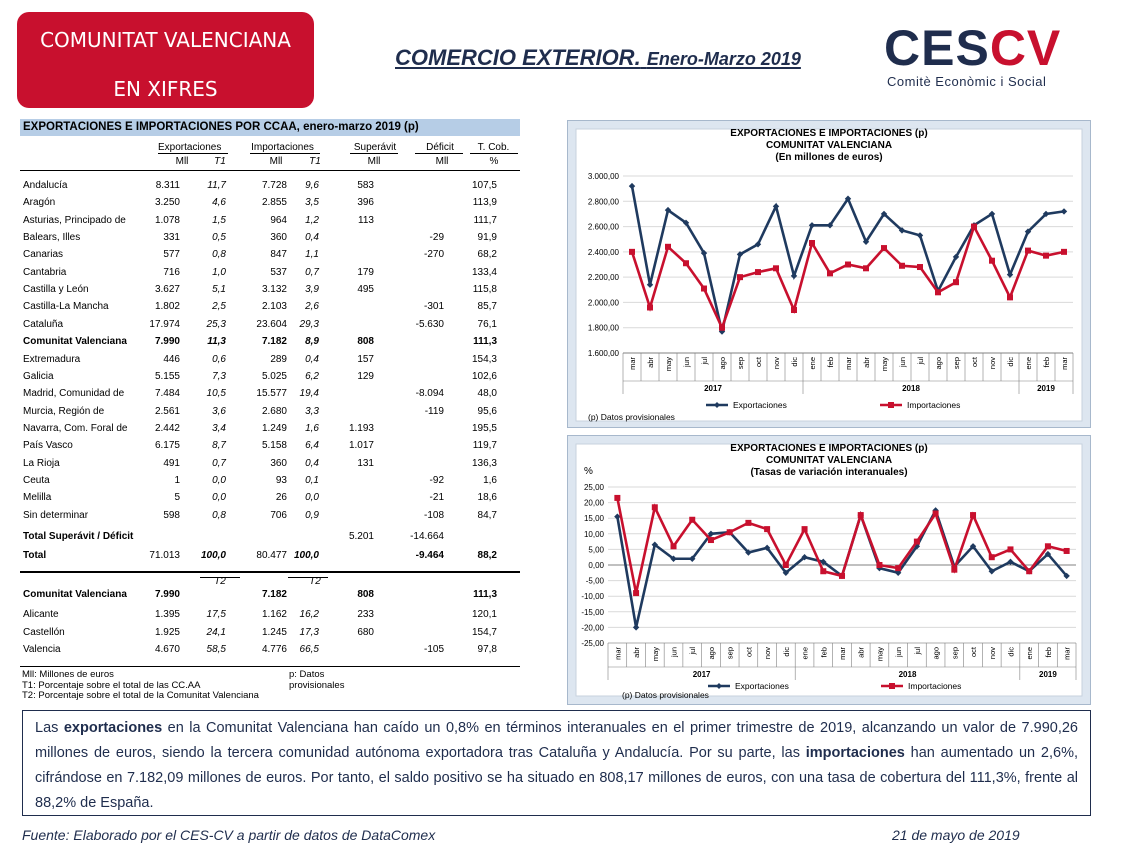  Describe the element at coordinates (171, 359) in the screenshot. I see `cell-exp: 446` at that location.